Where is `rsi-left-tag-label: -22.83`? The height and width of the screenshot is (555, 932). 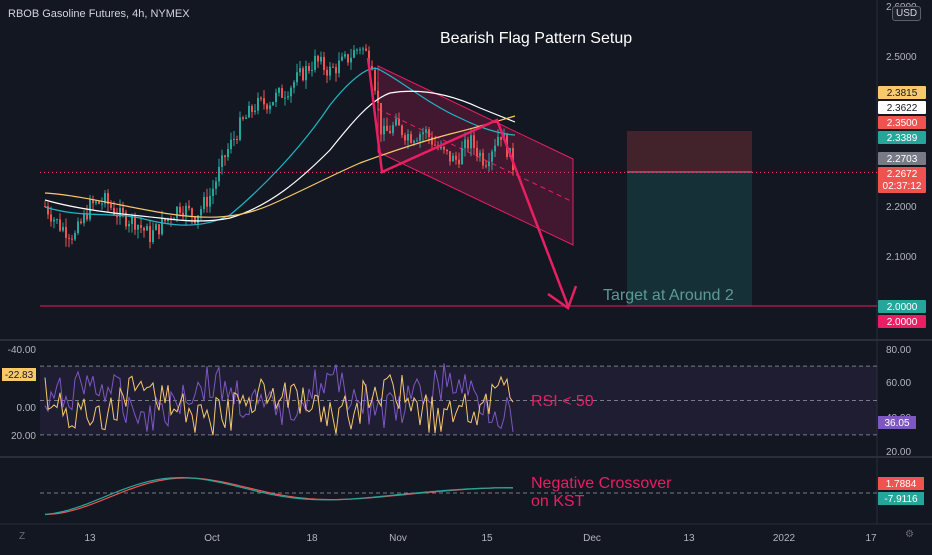 rsi-left-tag-label: -22.83 is located at coordinates (19, 375).